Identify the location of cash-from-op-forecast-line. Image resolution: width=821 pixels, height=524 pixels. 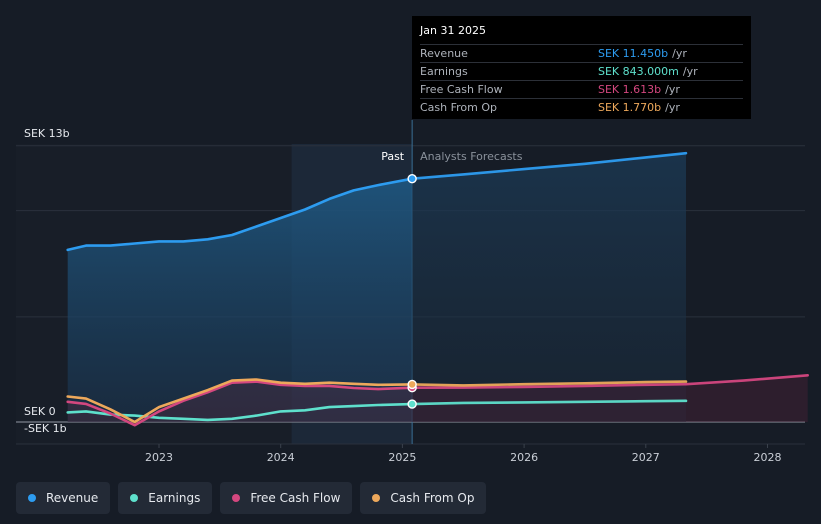
(549, 383).